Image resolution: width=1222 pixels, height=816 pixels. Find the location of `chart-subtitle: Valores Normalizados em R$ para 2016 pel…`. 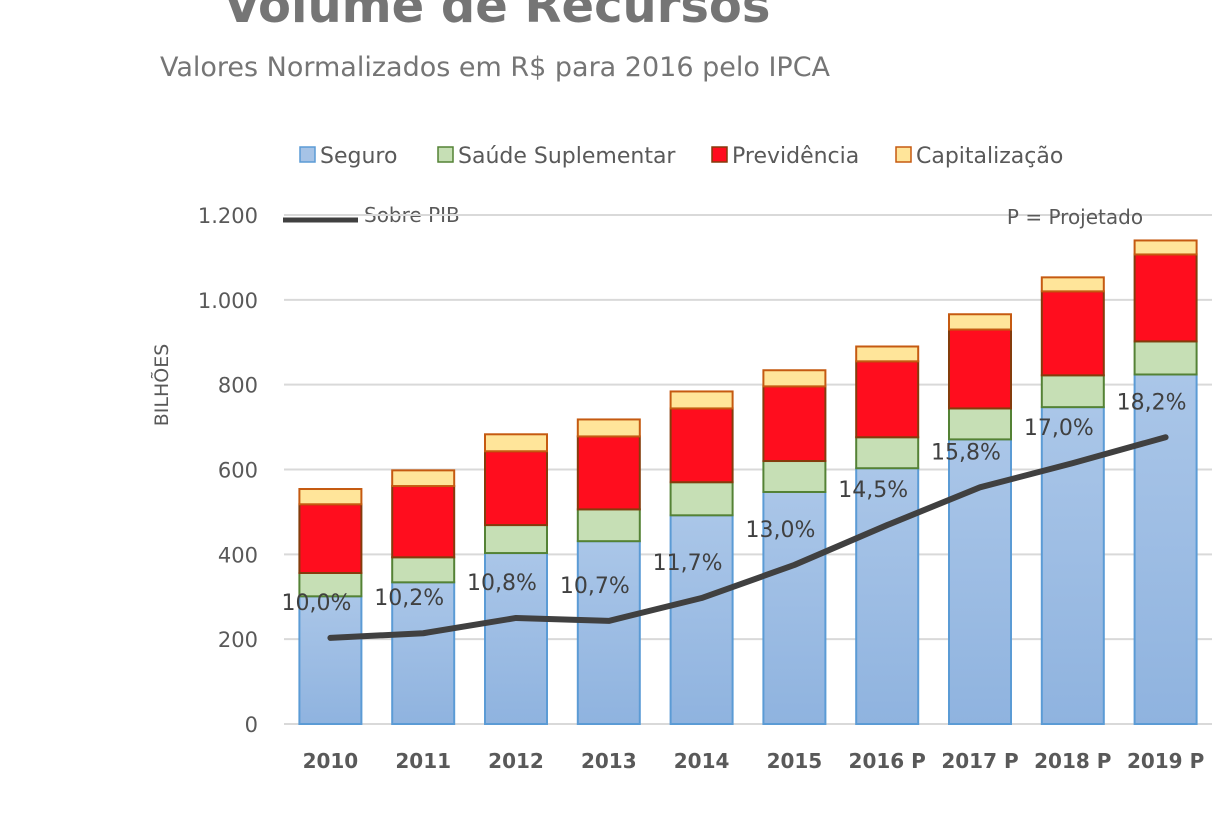

chart-subtitle: Valores Normalizados em R$ para 2016 pel… is located at coordinates (495, 67).